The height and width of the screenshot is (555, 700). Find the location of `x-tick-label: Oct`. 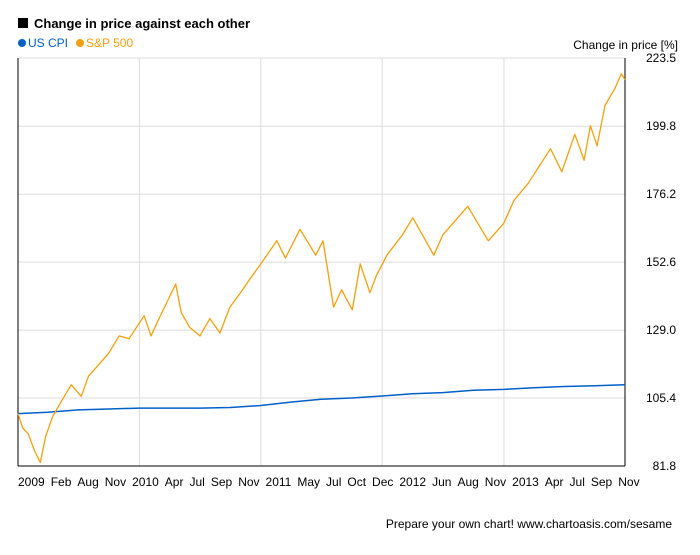

x-tick-label: Oct is located at coordinates (356, 482).